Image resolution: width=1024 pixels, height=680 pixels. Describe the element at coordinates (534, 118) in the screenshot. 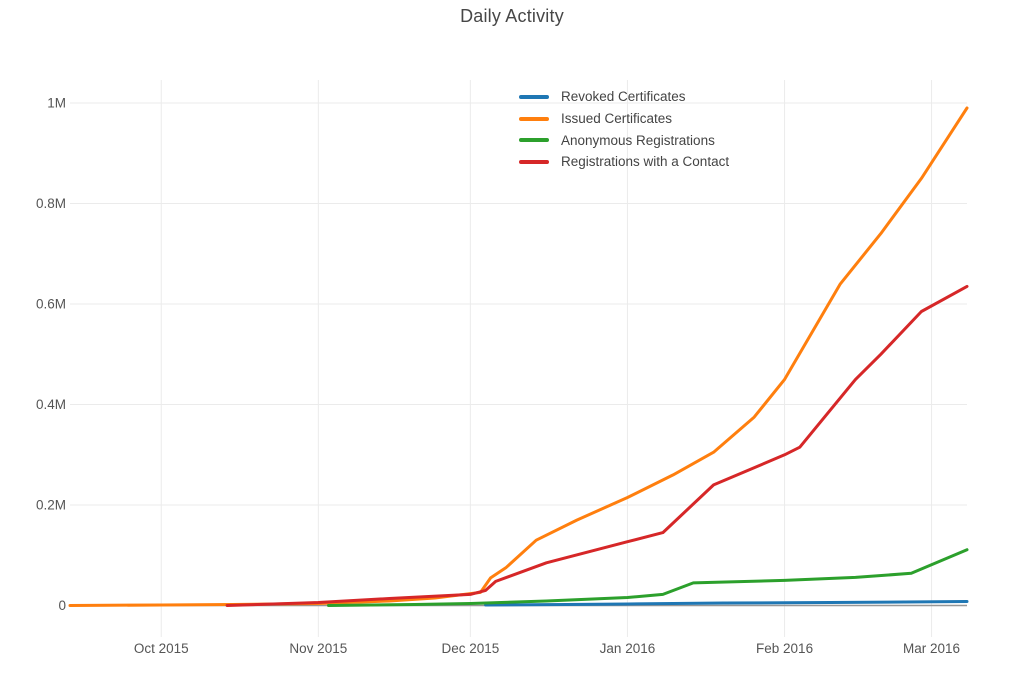

I see `legend-swatch-issued-certificates-icon` at that location.